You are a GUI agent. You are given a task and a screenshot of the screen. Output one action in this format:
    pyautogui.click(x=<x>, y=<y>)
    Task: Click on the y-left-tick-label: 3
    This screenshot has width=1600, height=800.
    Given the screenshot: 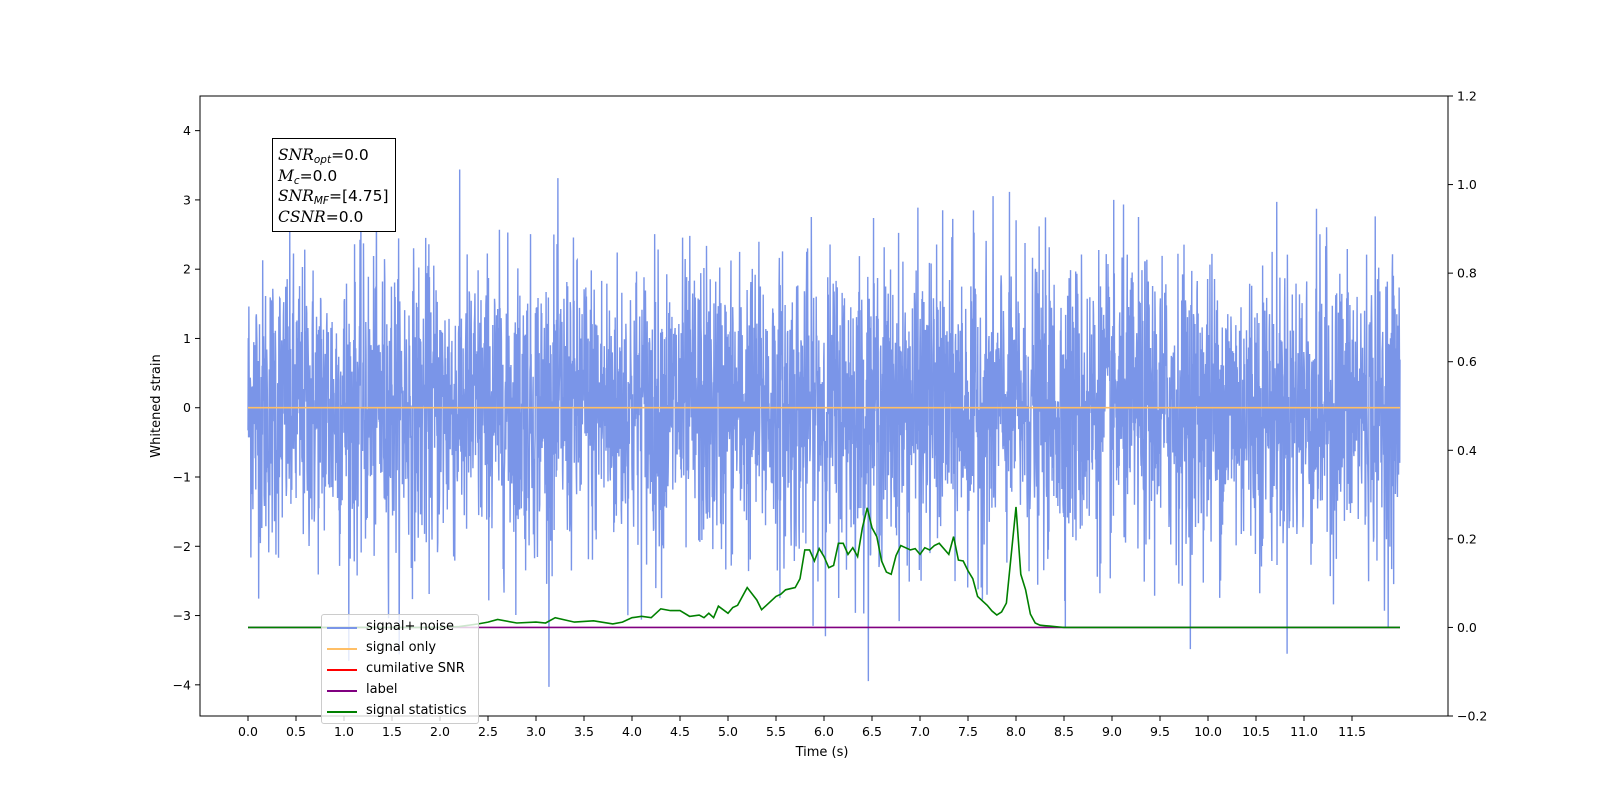 What is the action you would take?
    pyautogui.click(x=187, y=199)
    